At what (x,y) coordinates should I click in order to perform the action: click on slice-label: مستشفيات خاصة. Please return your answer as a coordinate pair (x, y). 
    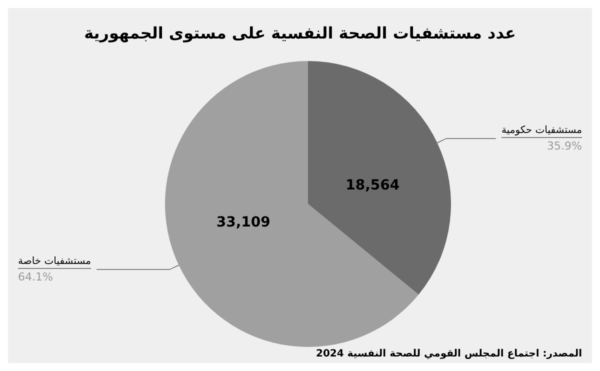
    Looking at the image, I should click on (55, 261).